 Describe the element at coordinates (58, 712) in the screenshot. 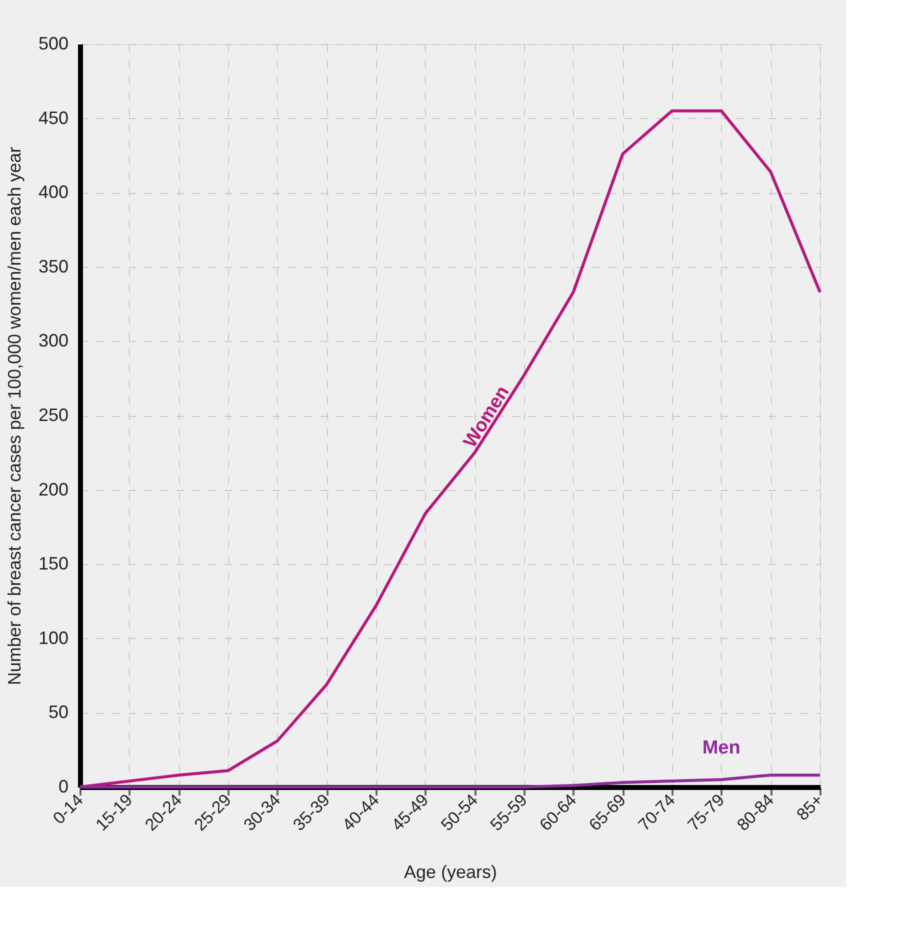

I see `y-tick-label: 50` at that location.